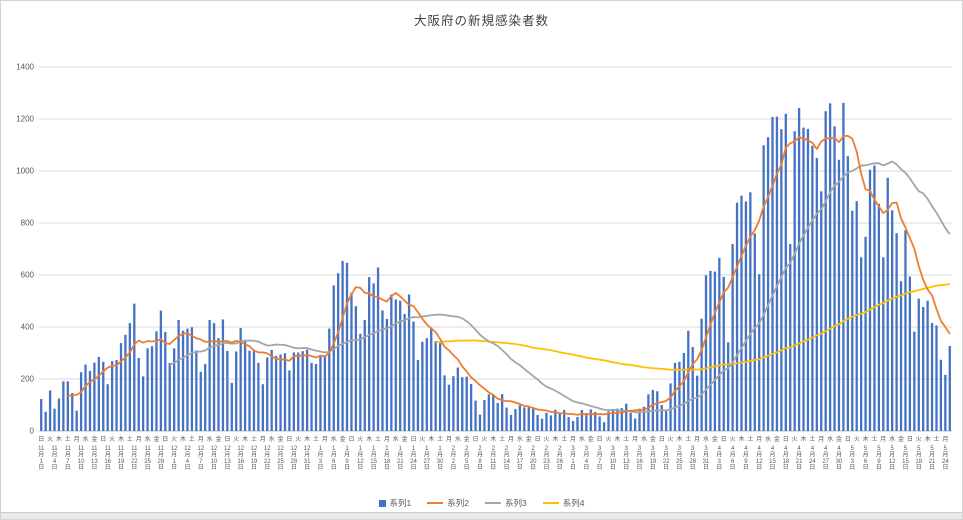  What do you see at coordinates (161, 458) in the screenshot?
I see `x-axis-date-label: 11 月 28 日` at bounding box center [161, 458].